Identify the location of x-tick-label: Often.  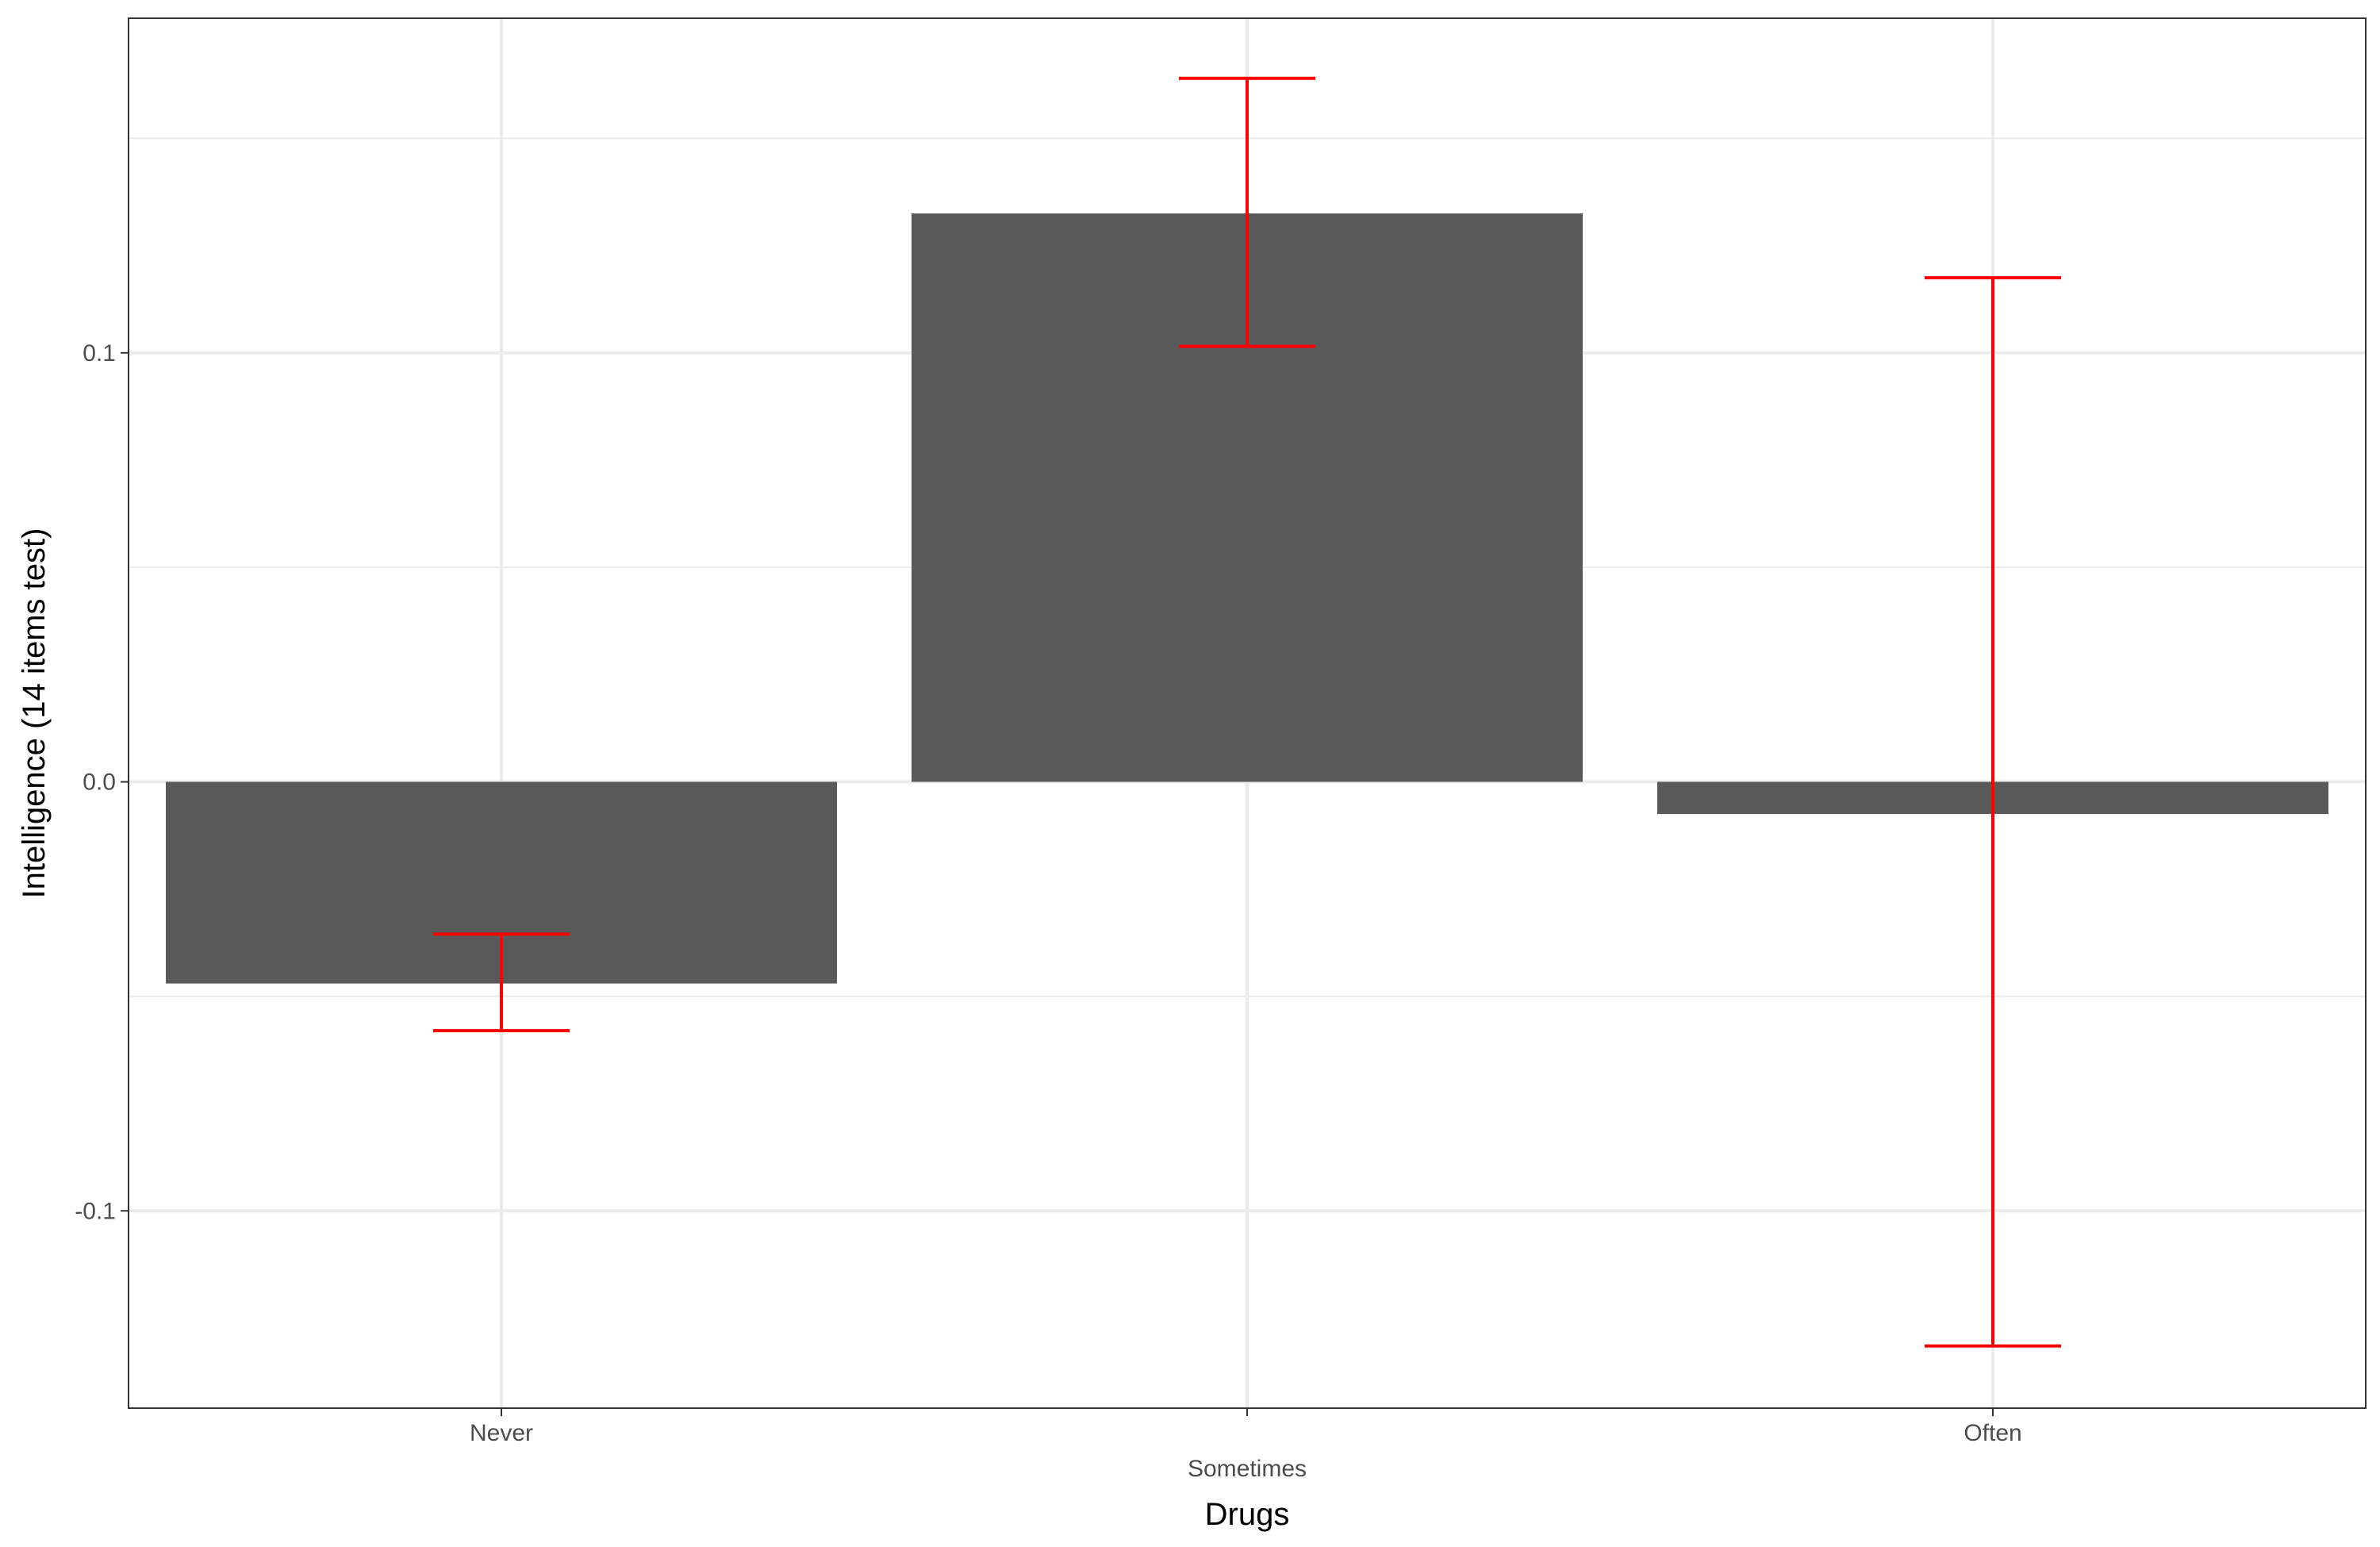
(1992, 1433).